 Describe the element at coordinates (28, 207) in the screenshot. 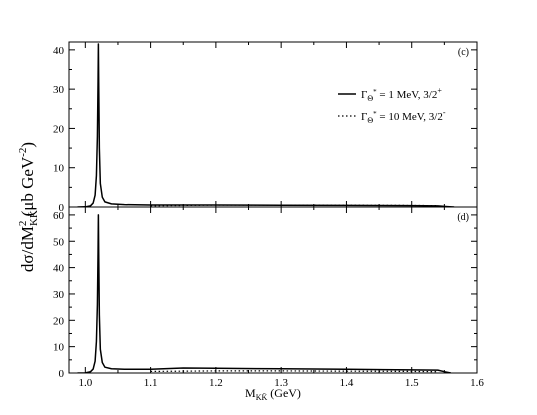

I see `y-axis-label: dσ/dMKK̄2 (μb GeV-2)` at that location.